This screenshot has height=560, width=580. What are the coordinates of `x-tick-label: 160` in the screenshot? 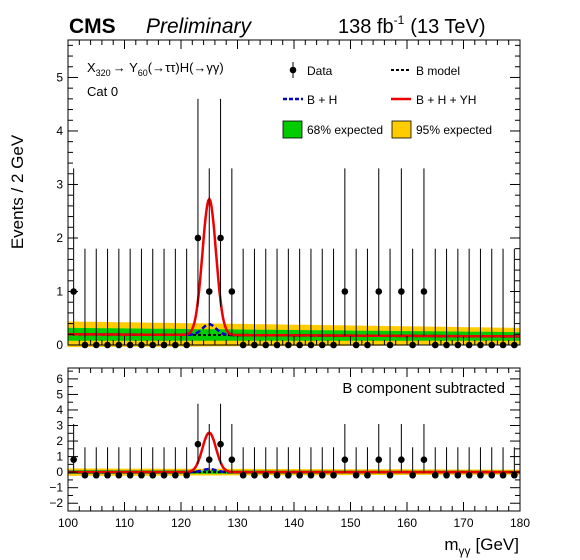 It's located at (407, 523).